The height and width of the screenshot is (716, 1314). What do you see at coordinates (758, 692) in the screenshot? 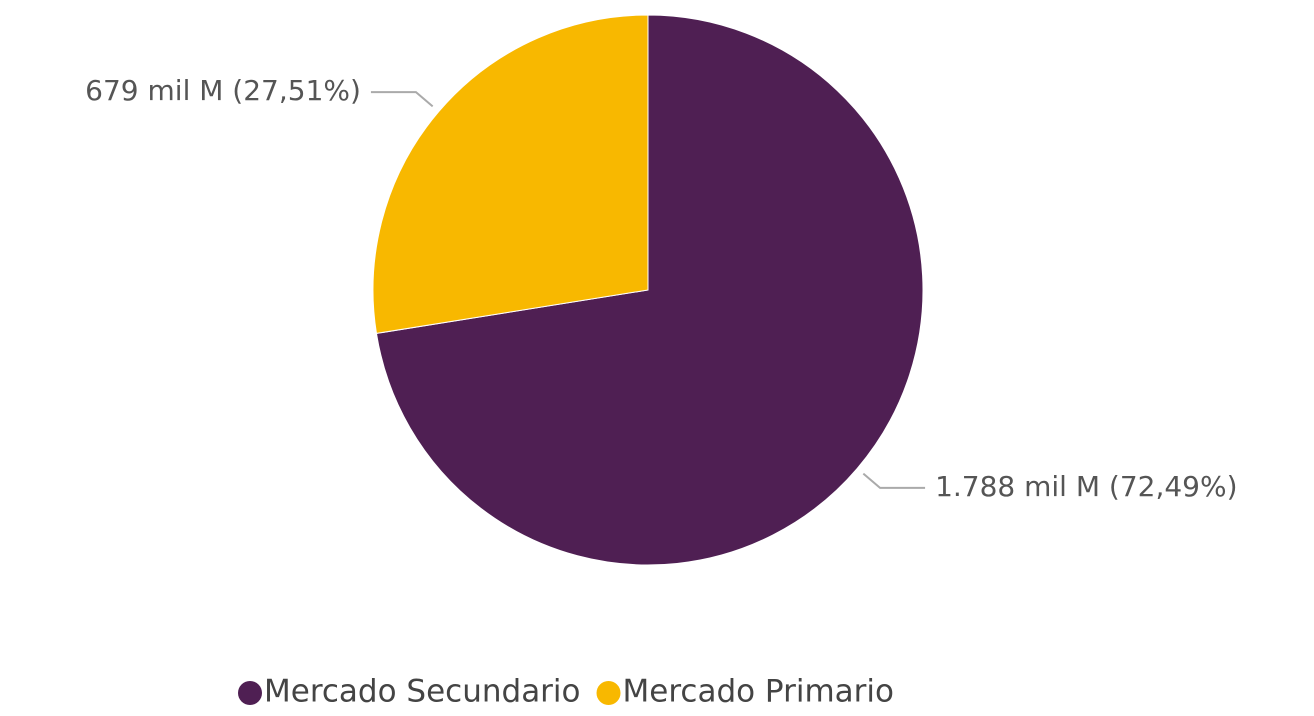
I see `legend-label: Mercado Primario` at bounding box center [758, 692].